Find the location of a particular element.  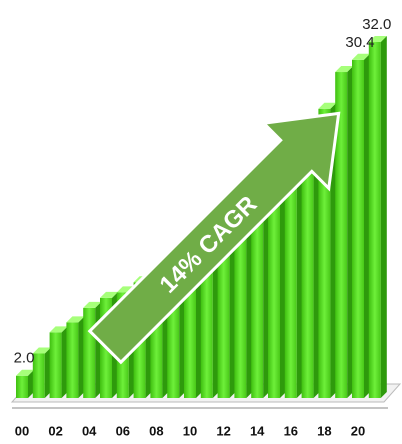

x-tick-label: 16 is located at coordinates (291, 430).